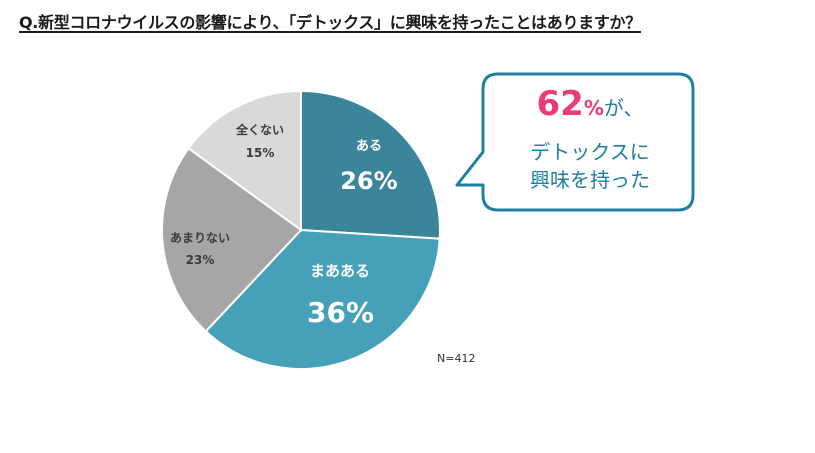 The image size is (815, 453). What do you see at coordinates (623, 108) in the screenshot?
I see `callout-suffix: が、` at bounding box center [623, 108].